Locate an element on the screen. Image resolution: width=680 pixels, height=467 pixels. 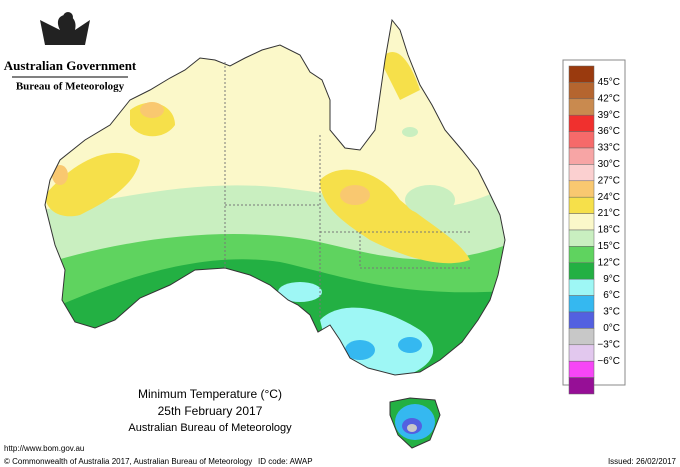
legend-label: 27°C is located at coordinates (609, 180).